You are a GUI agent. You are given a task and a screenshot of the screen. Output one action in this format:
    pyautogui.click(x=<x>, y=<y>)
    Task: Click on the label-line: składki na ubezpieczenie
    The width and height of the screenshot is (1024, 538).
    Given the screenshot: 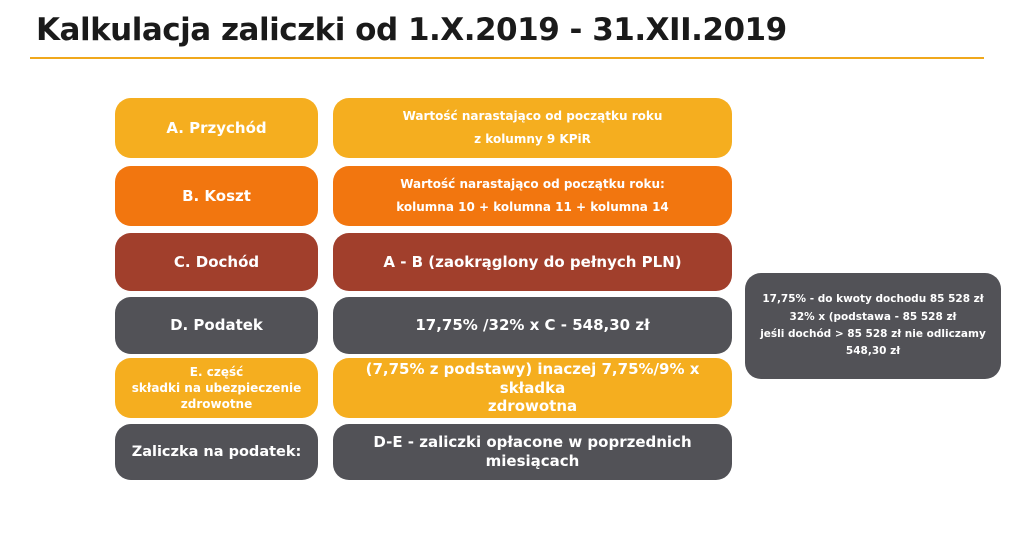 What is the action you would take?
    pyautogui.click(x=216, y=387)
    